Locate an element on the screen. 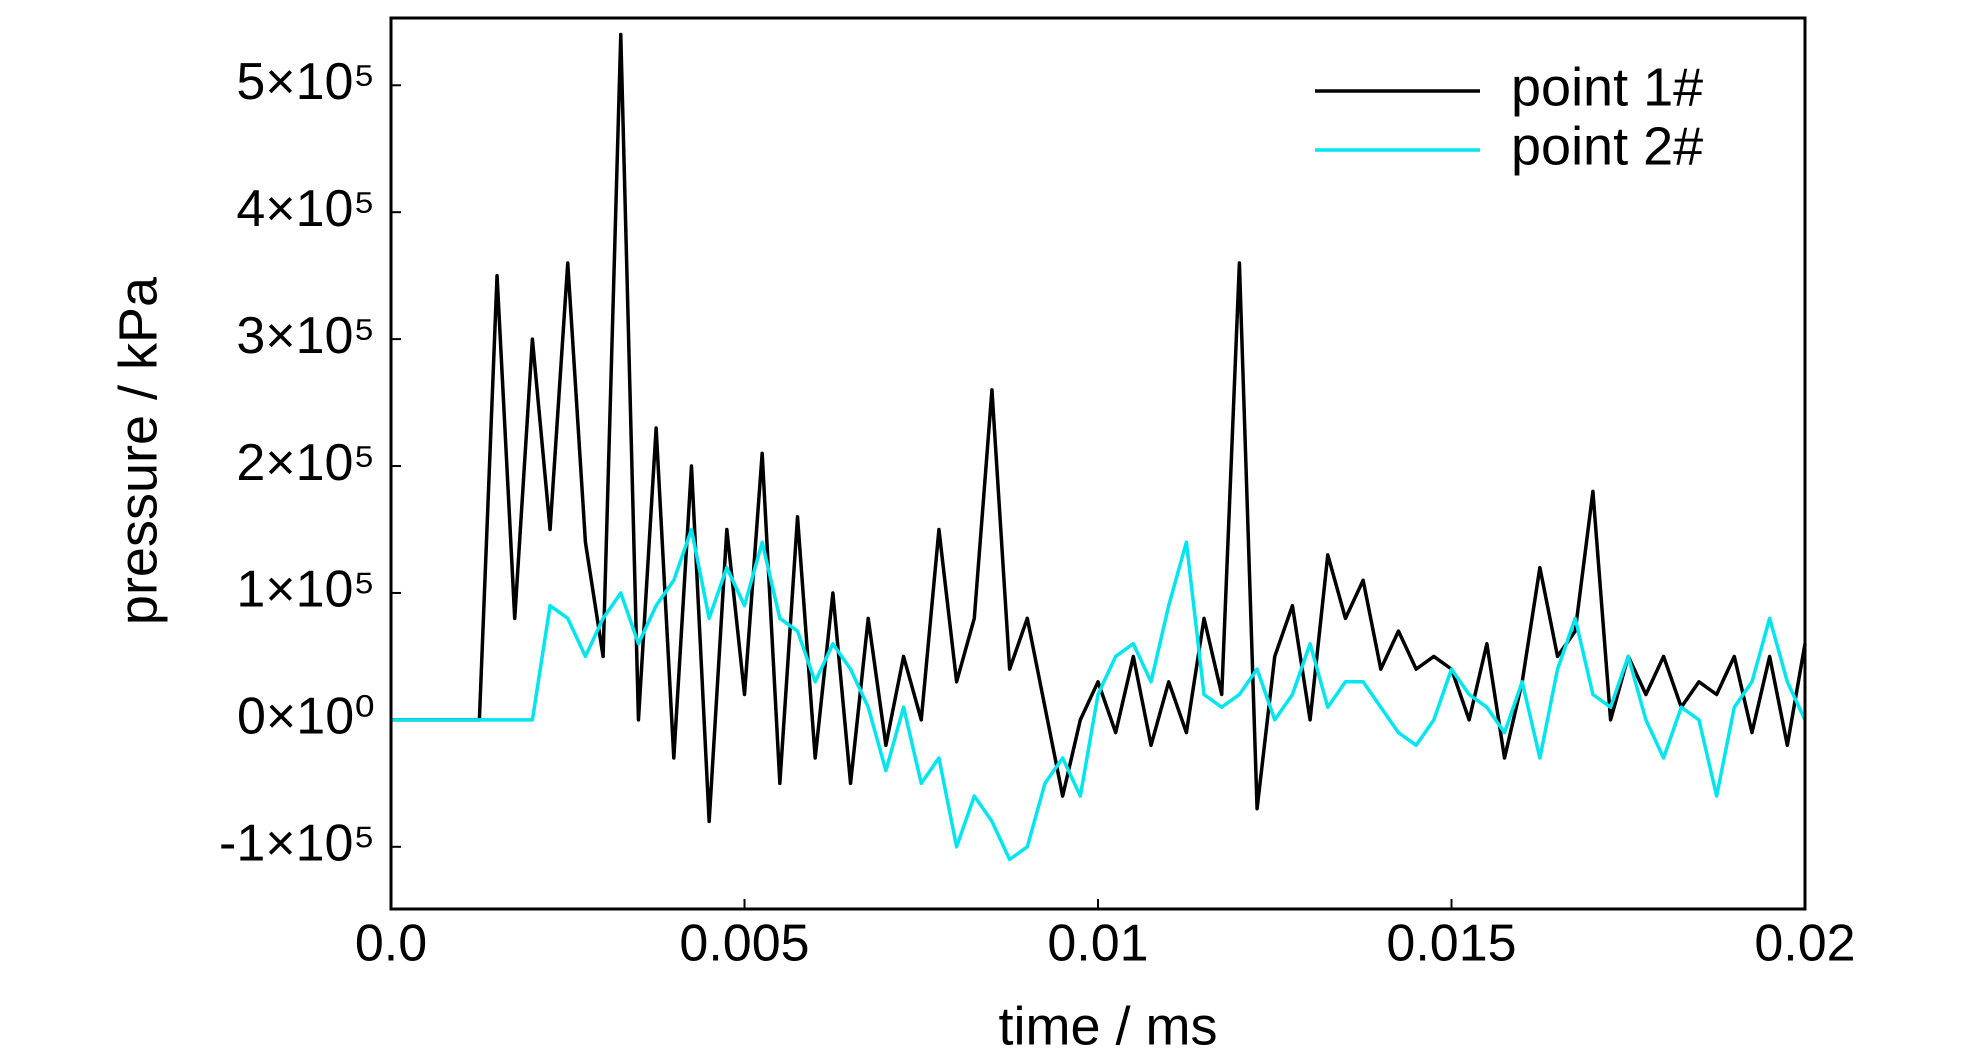 The image size is (1984, 1063). y-tick-label: 1×10⁵ is located at coordinates (305, 590).